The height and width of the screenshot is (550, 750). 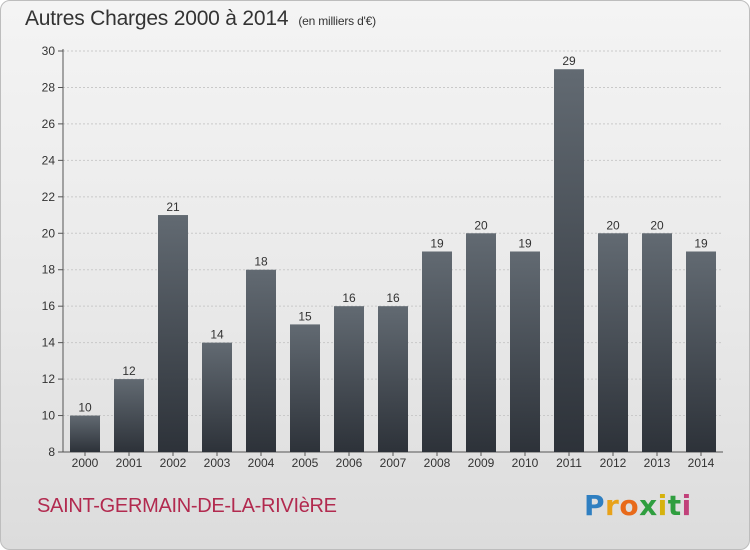 What do you see at coordinates (657, 463) in the screenshot?
I see `x-tick-label: 2013` at bounding box center [657, 463].